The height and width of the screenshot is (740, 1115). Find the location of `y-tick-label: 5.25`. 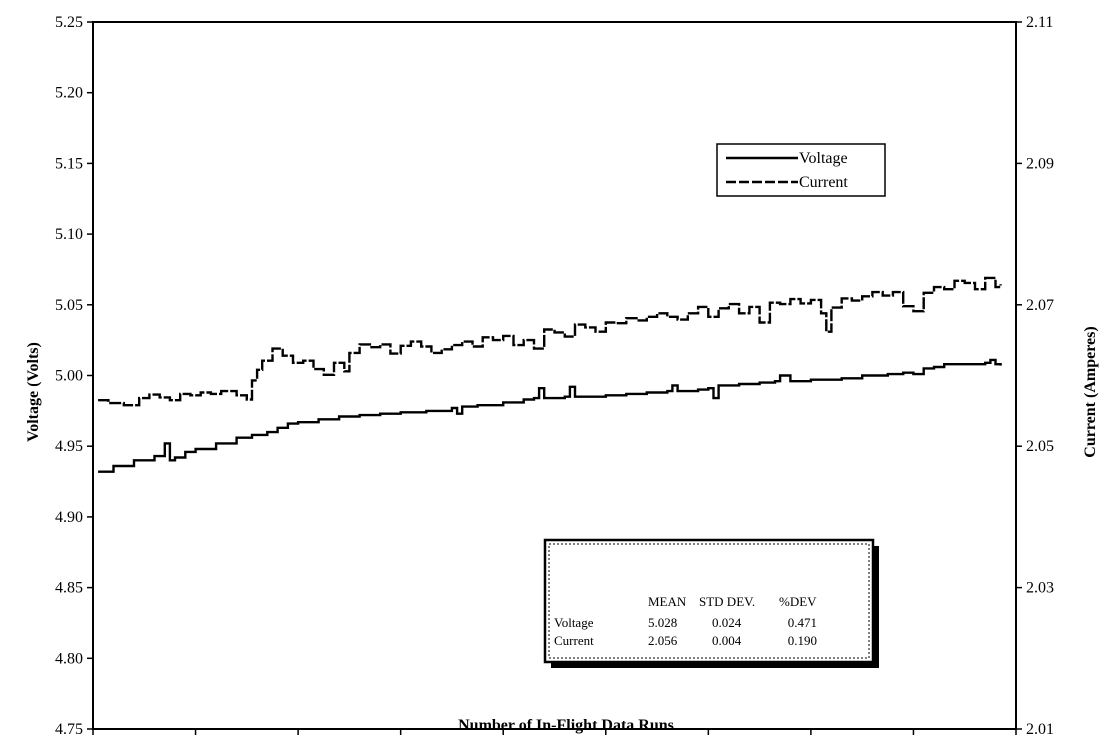

y-tick-label: 5.25 is located at coordinates (69, 22).